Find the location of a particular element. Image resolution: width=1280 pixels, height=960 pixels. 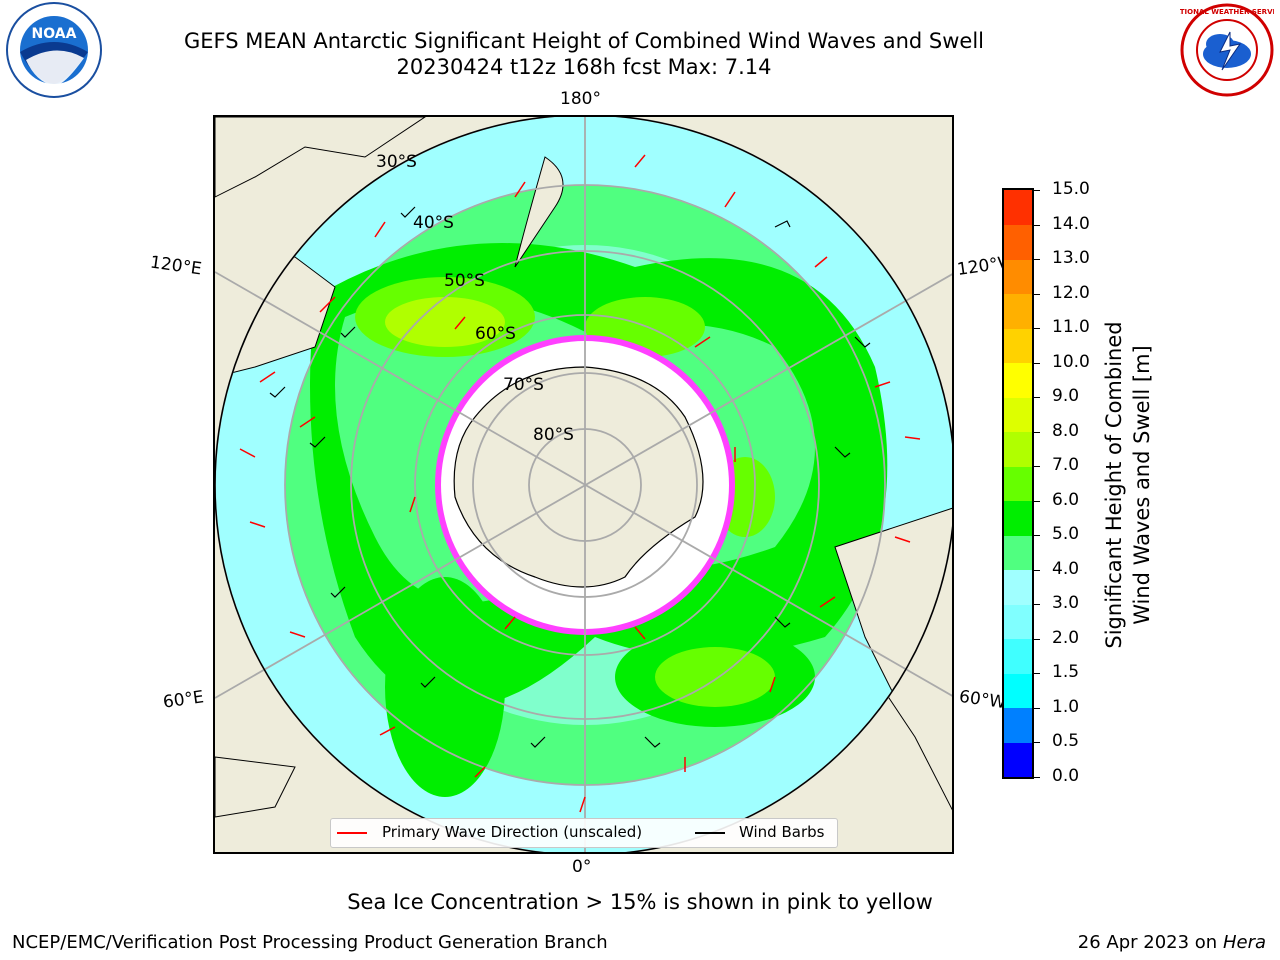

colorbar-tick-label: 11.0 is located at coordinates (1071, 327).